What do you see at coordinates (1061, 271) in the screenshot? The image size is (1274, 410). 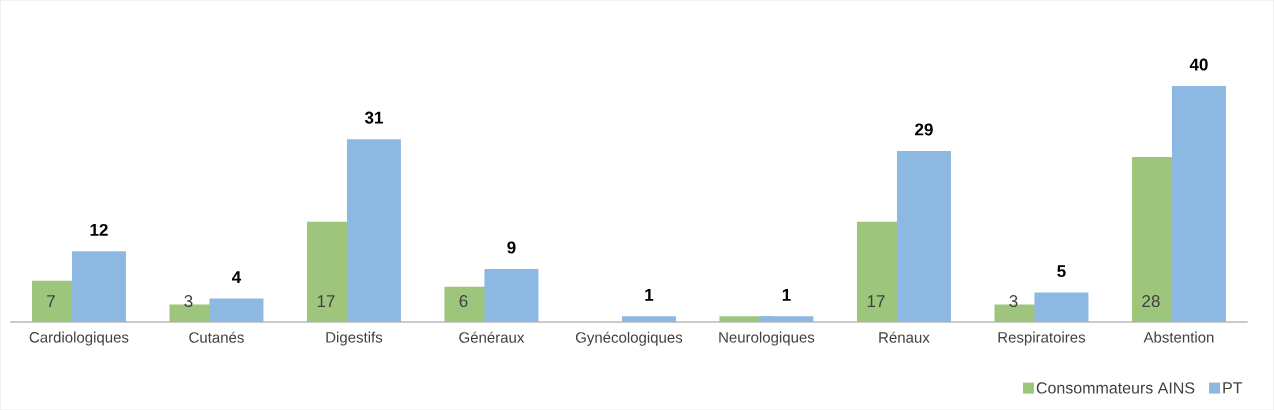 I see `data-label: 5` at bounding box center [1061, 271].